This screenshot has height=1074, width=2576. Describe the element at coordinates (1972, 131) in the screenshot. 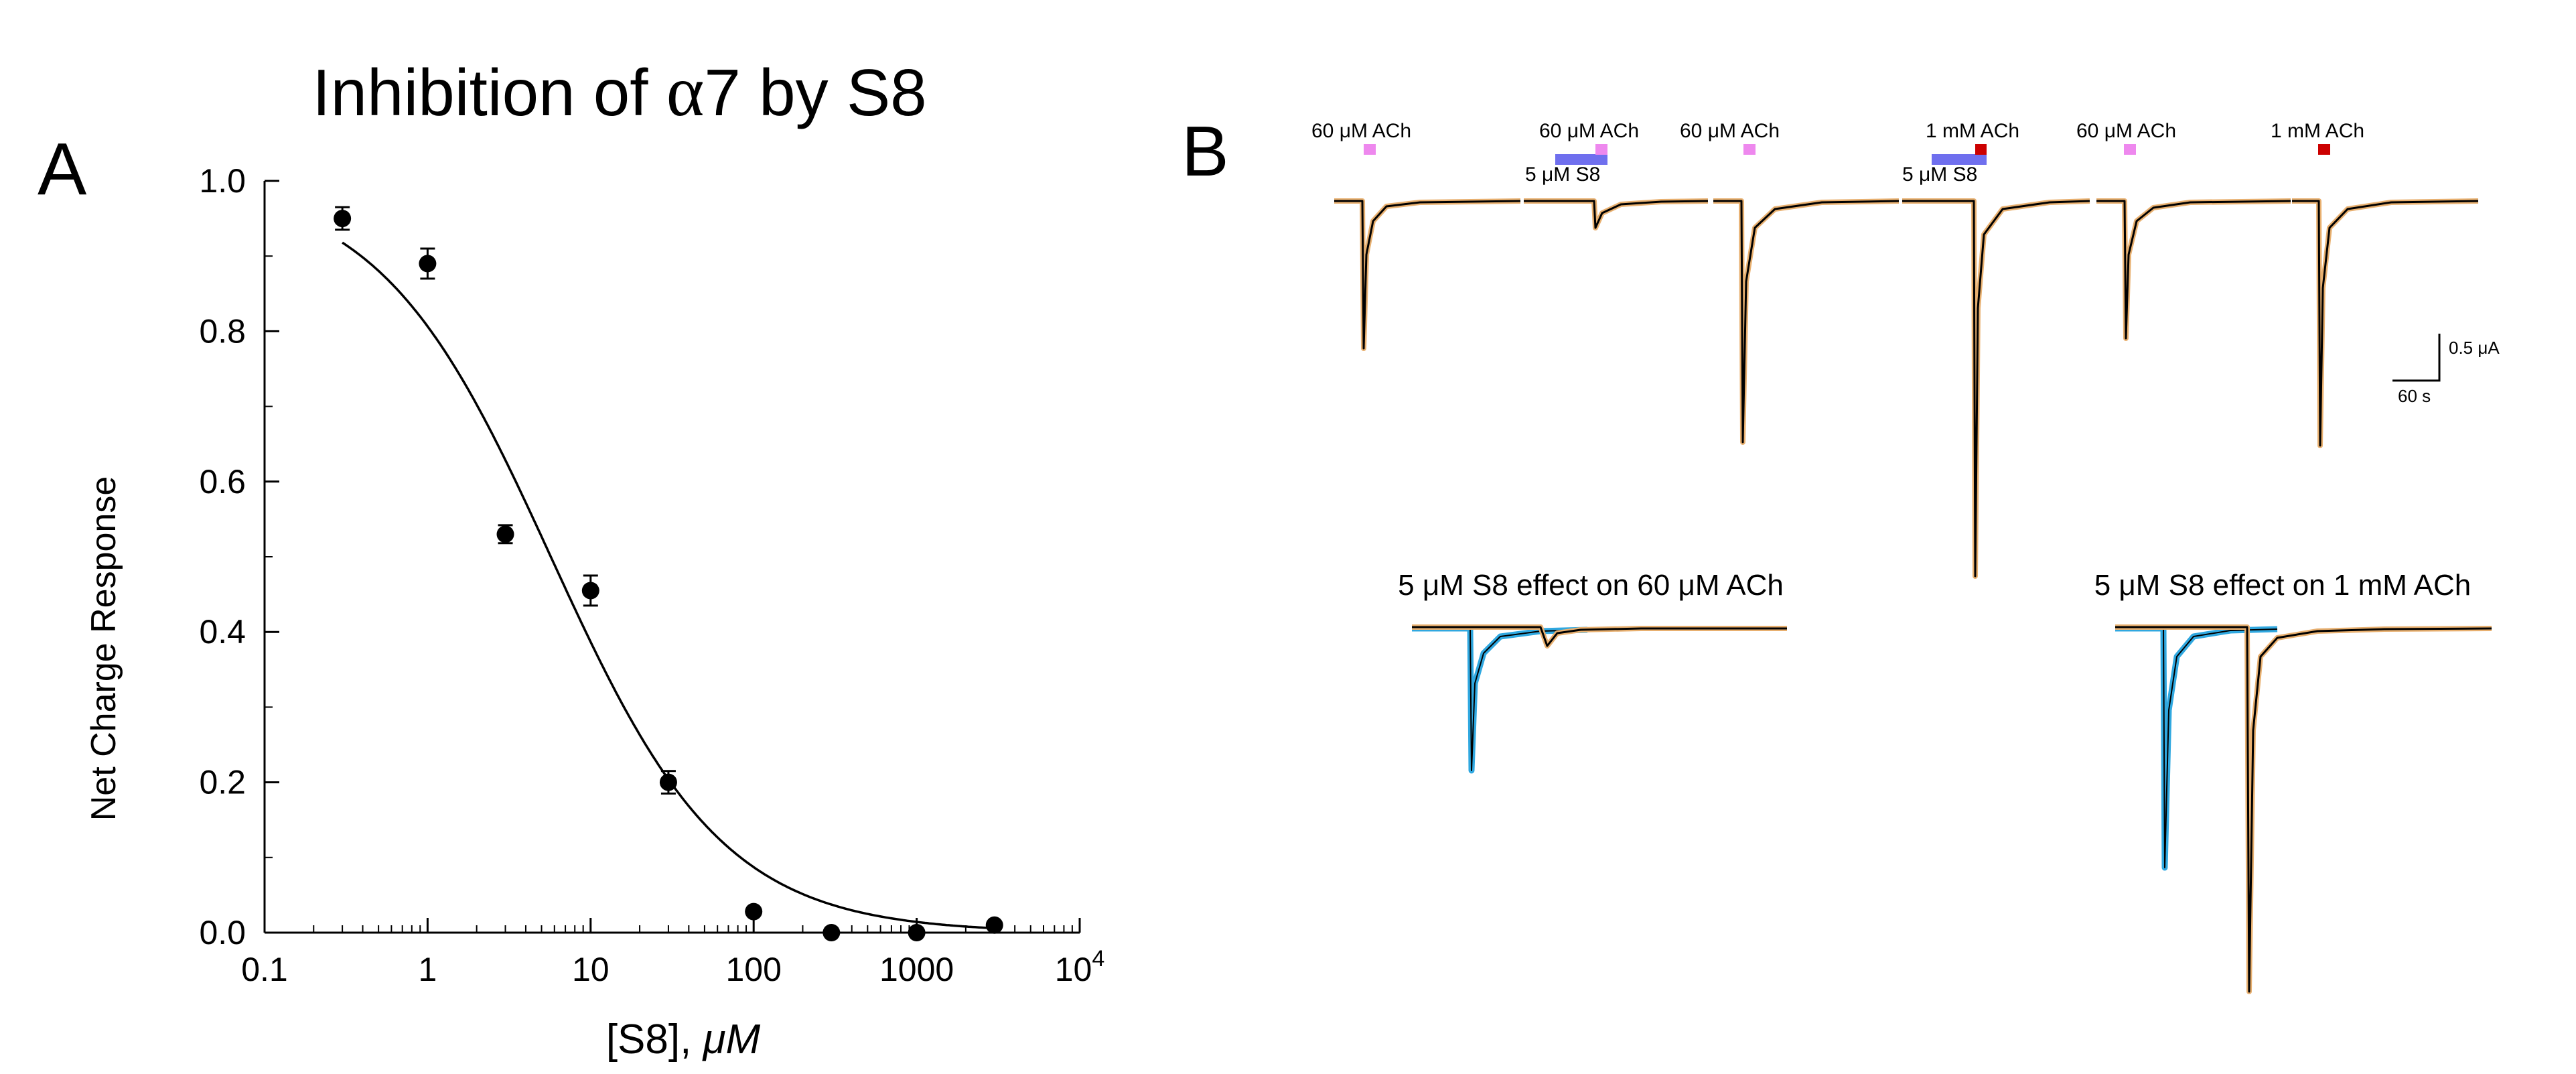

I see `label-1mM-ach-1: 1 mM ACh` at that location.